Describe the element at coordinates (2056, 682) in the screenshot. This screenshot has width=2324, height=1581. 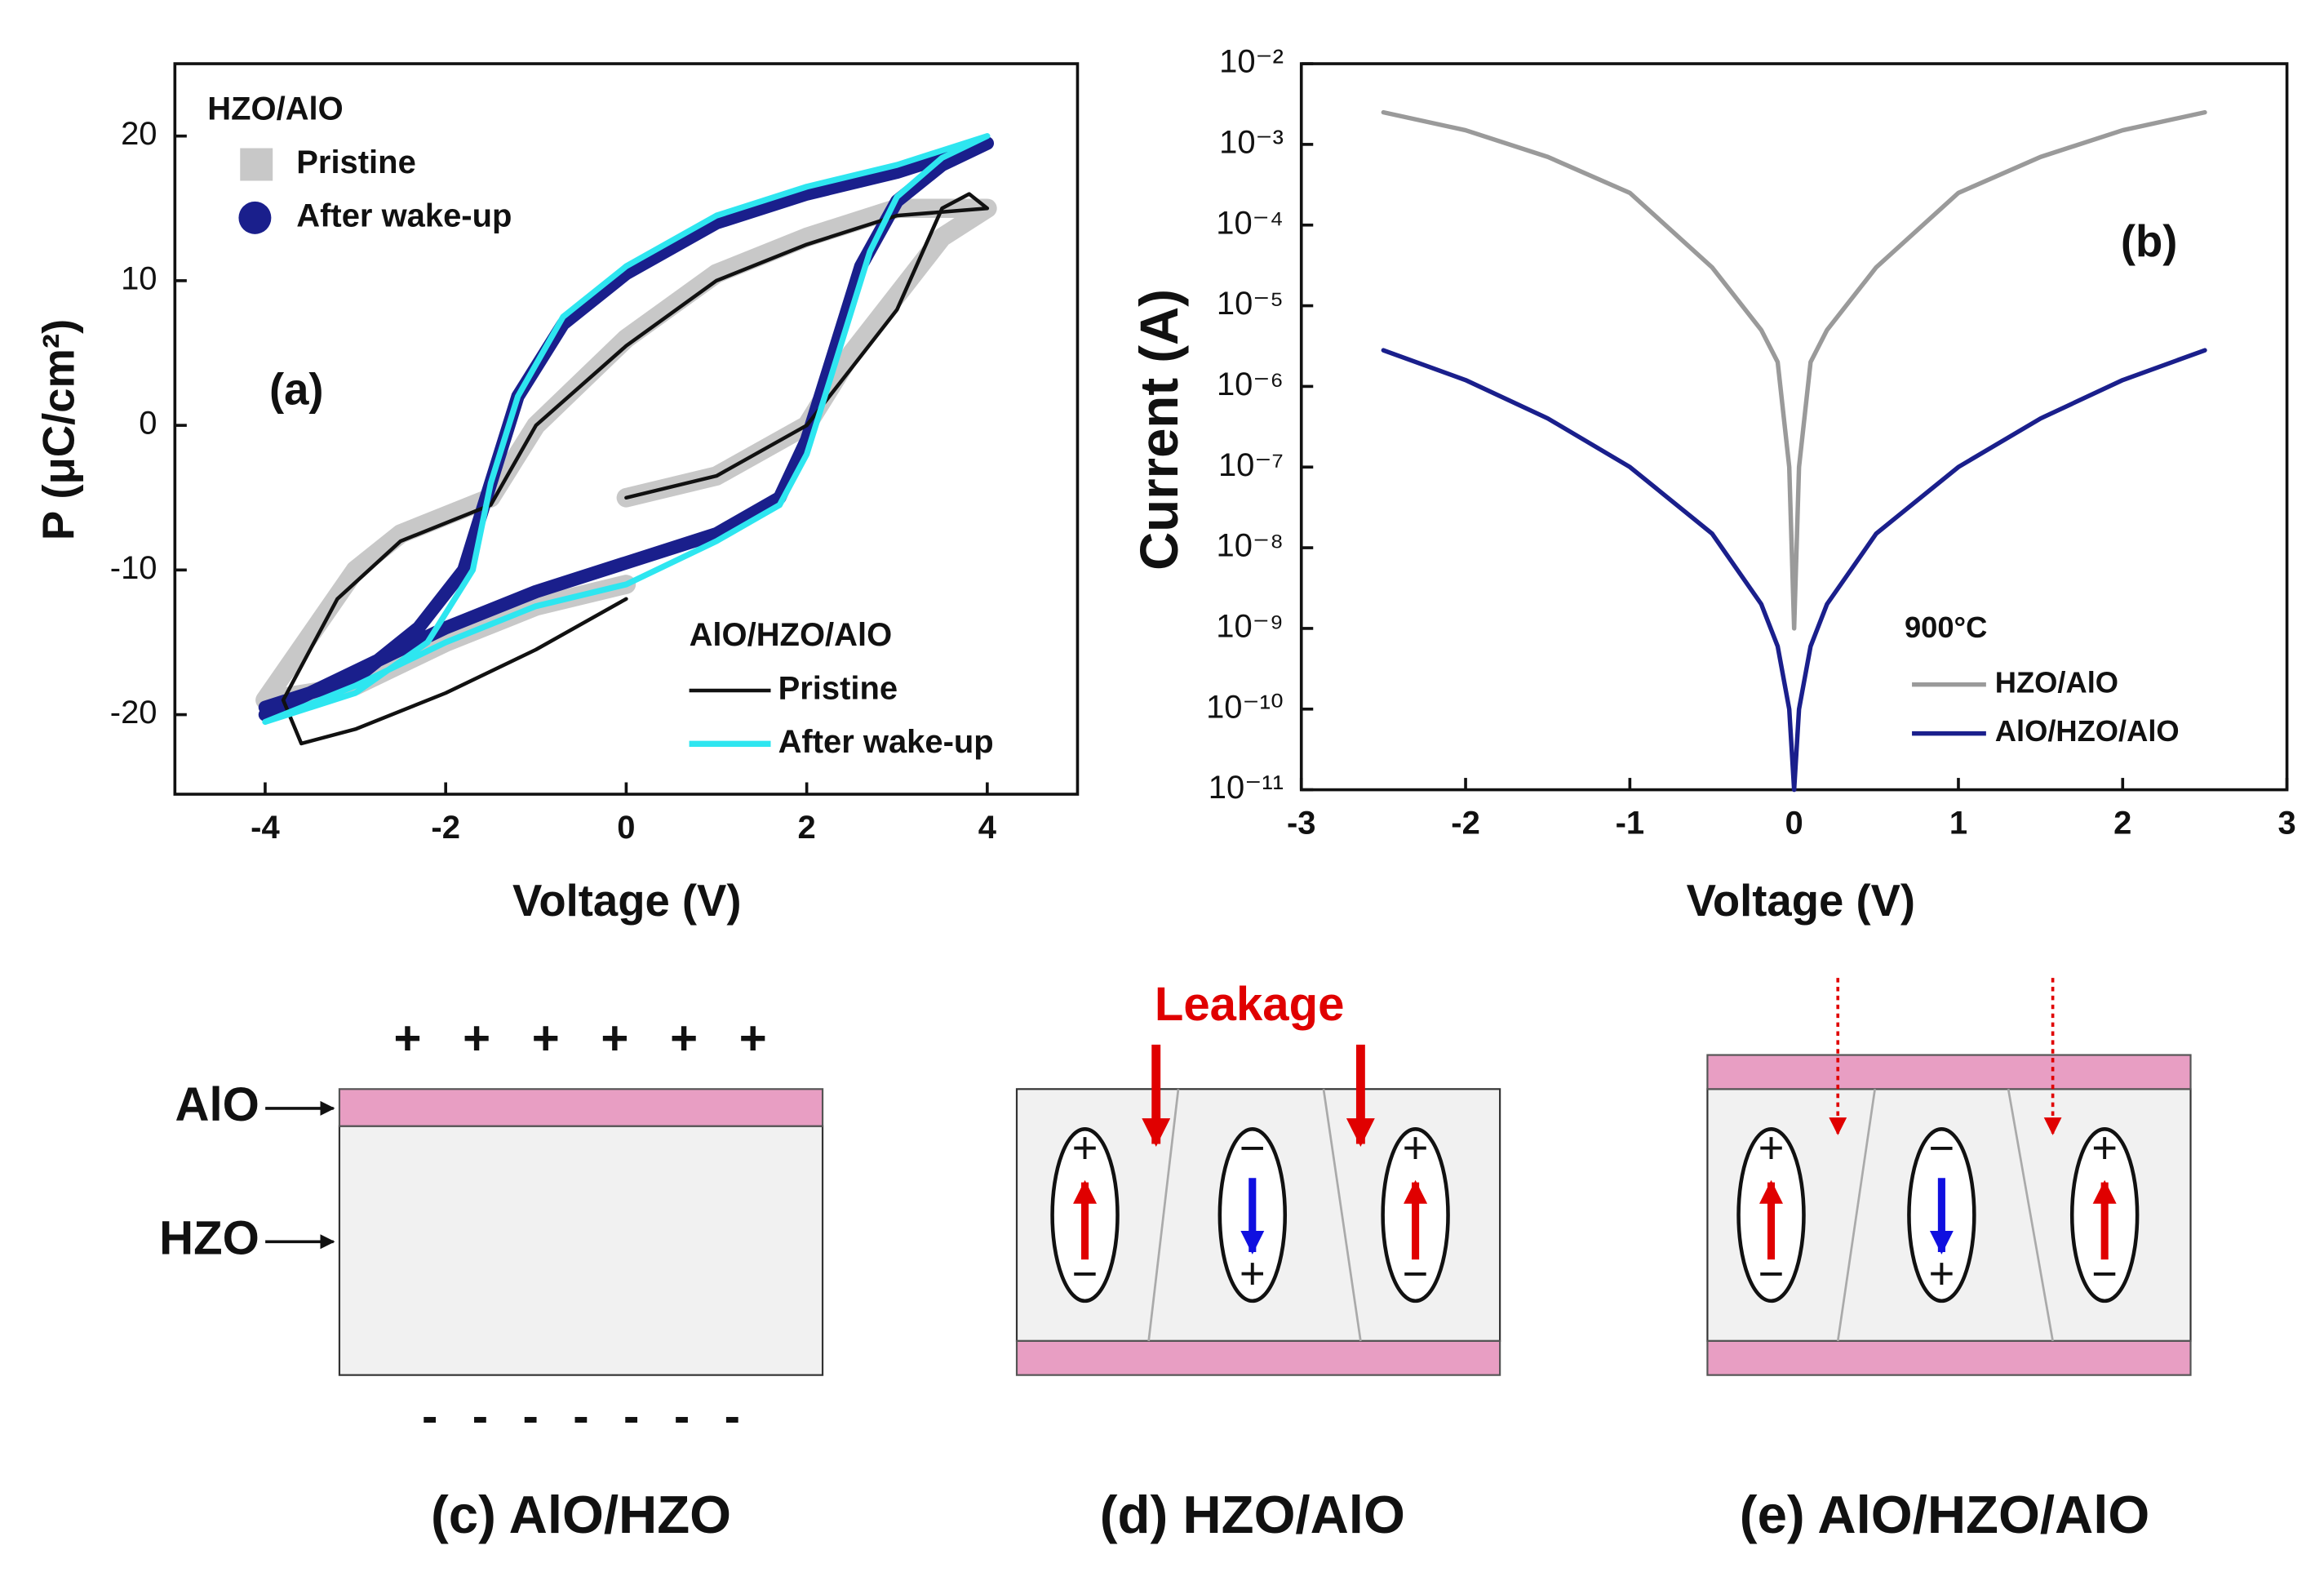
I see `legend-label: HZO/AlO` at that location.